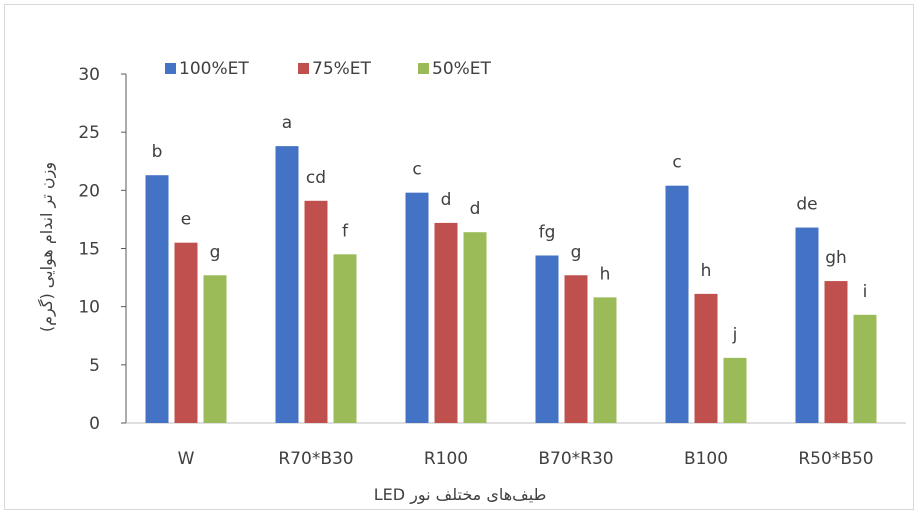 The image size is (920, 515). Describe the element at coordinates (835, 459) in the screenshot. I see `x-category-label: R50*B50` at that location.